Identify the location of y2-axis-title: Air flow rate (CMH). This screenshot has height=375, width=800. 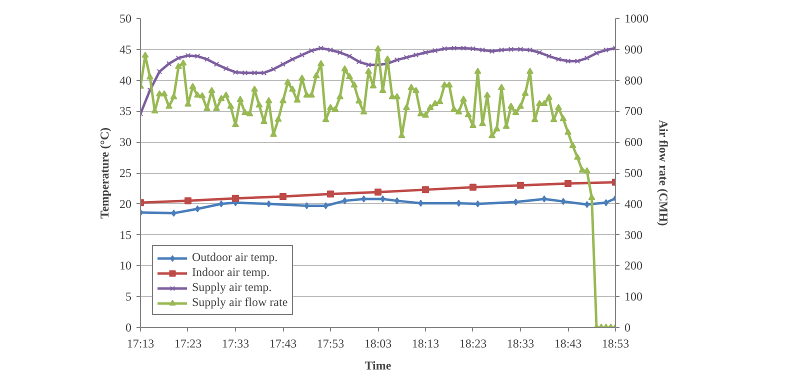
(663, 173).